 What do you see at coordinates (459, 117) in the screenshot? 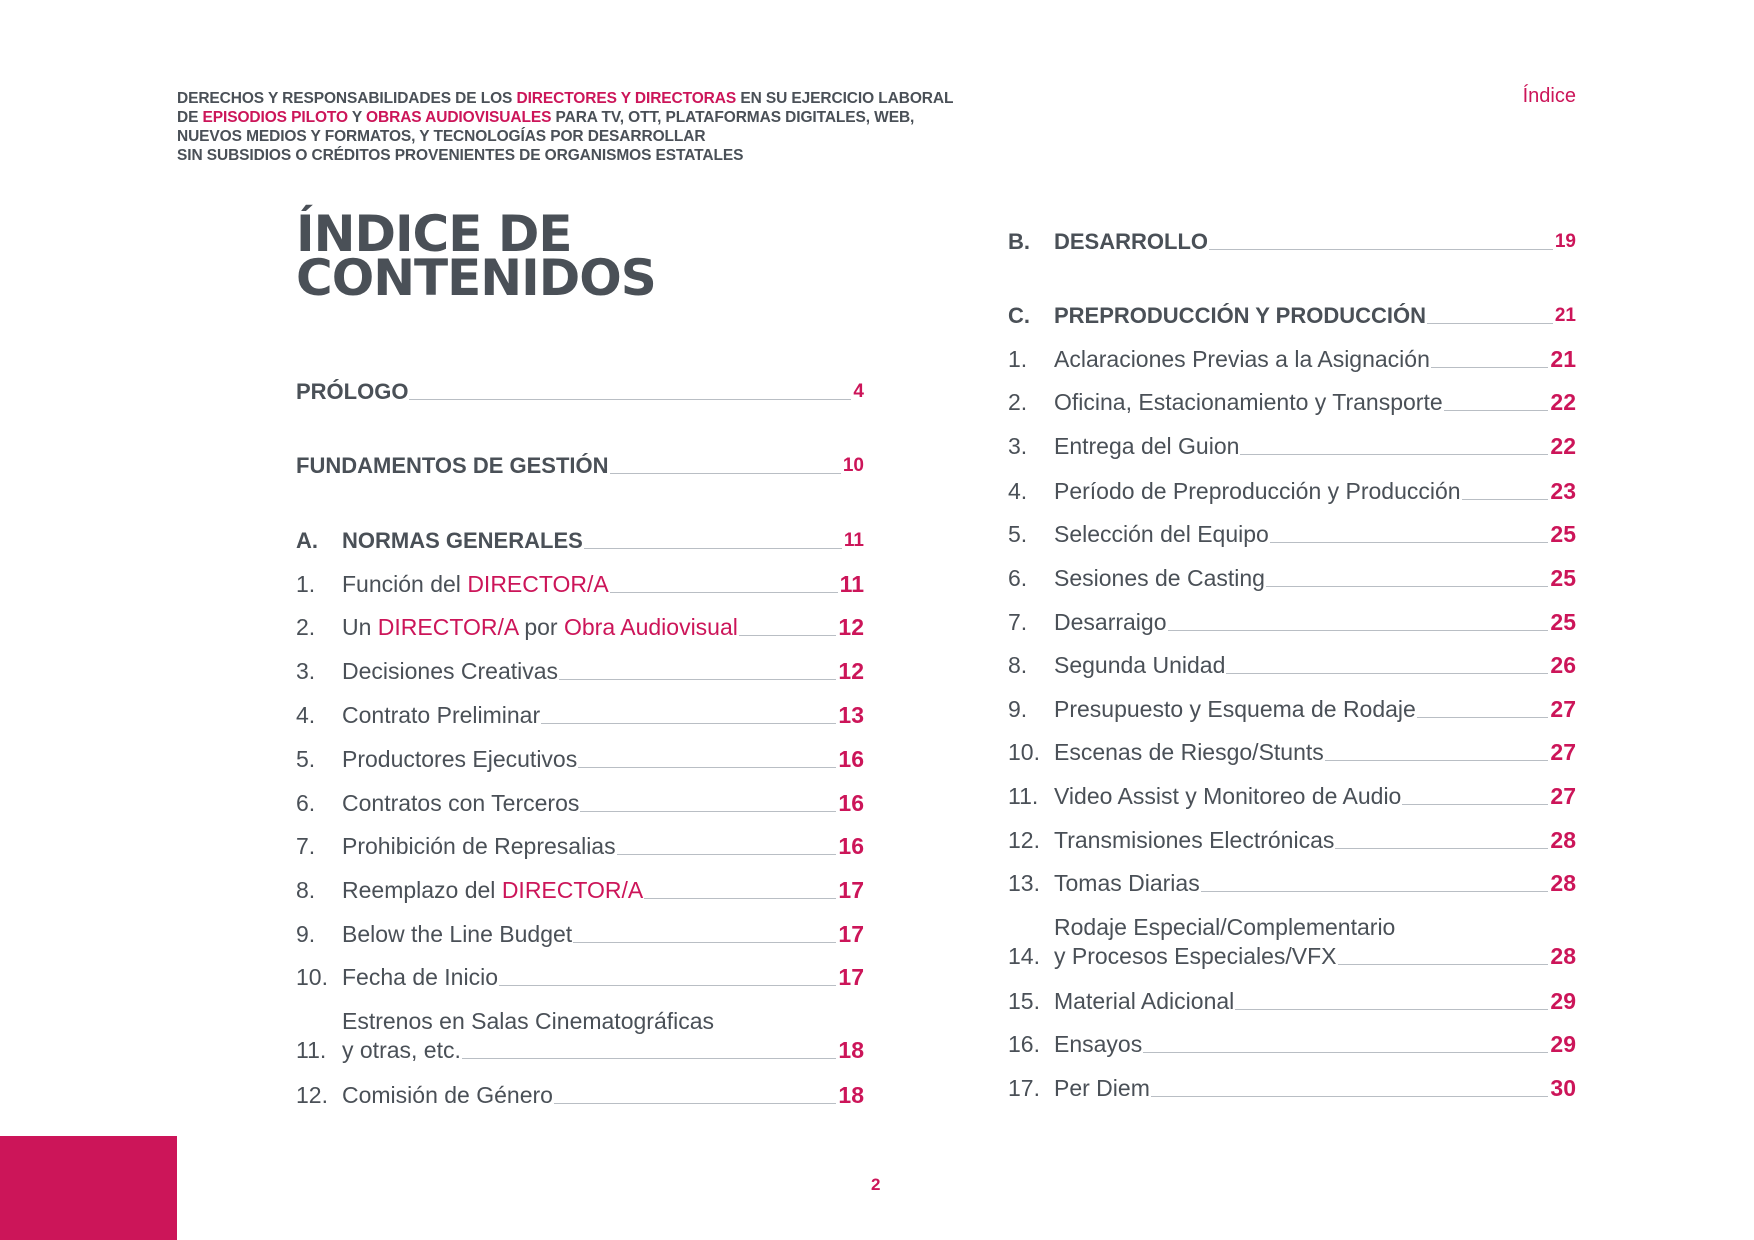
I see `highlighted-text: OBRAS AUDIOVISUALES` at bounding box center [459, 117].